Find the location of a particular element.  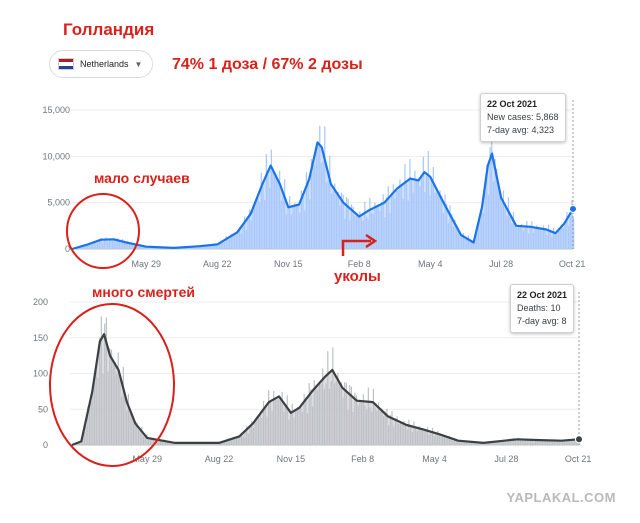

page-title: Голландия is located at coordinates (109, 29).